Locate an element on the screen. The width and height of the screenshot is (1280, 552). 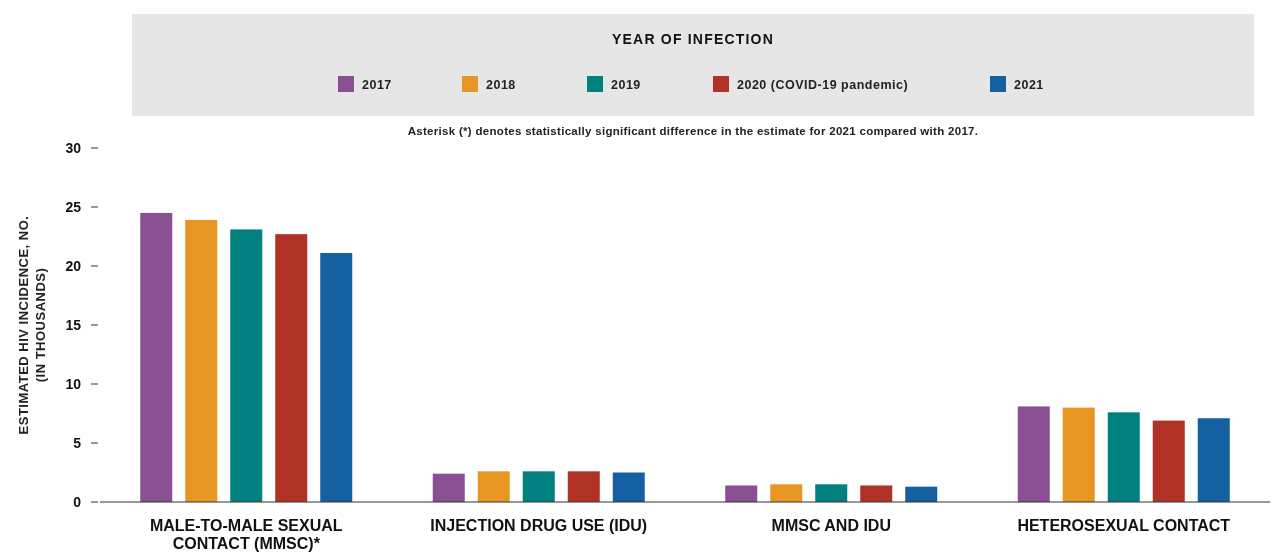
legend-label: 2018 is located at coordinates (501, 85).